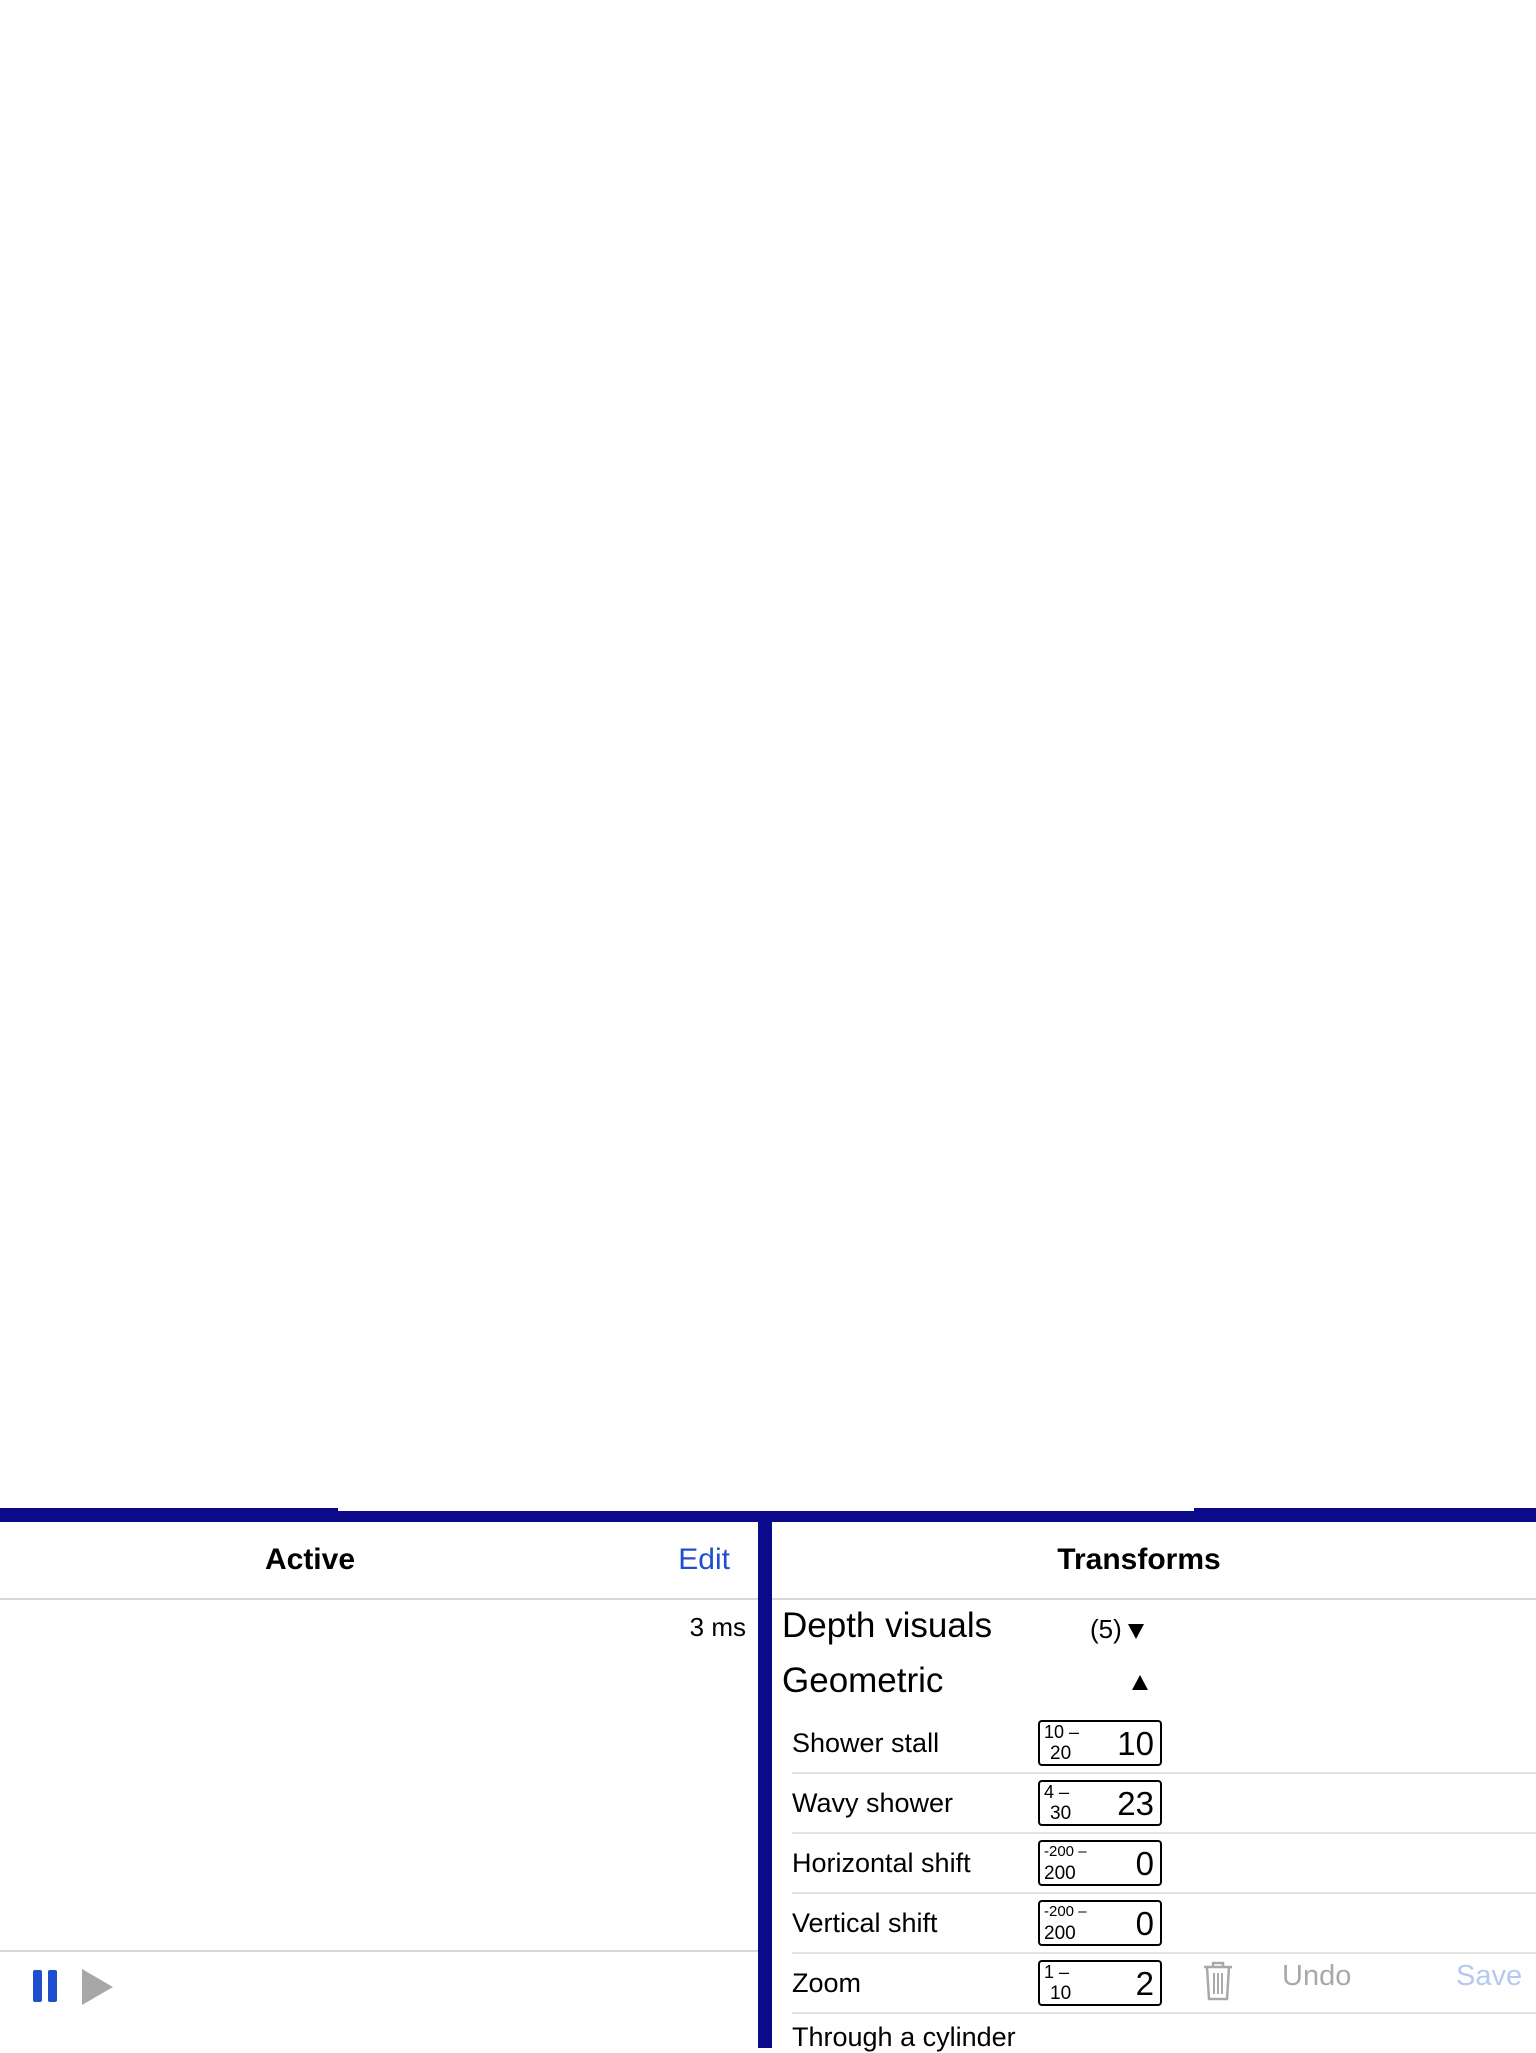 This screenshot has width=1536, height=2053. I want to click on param-label: Shower stall, so click(866, 1743).